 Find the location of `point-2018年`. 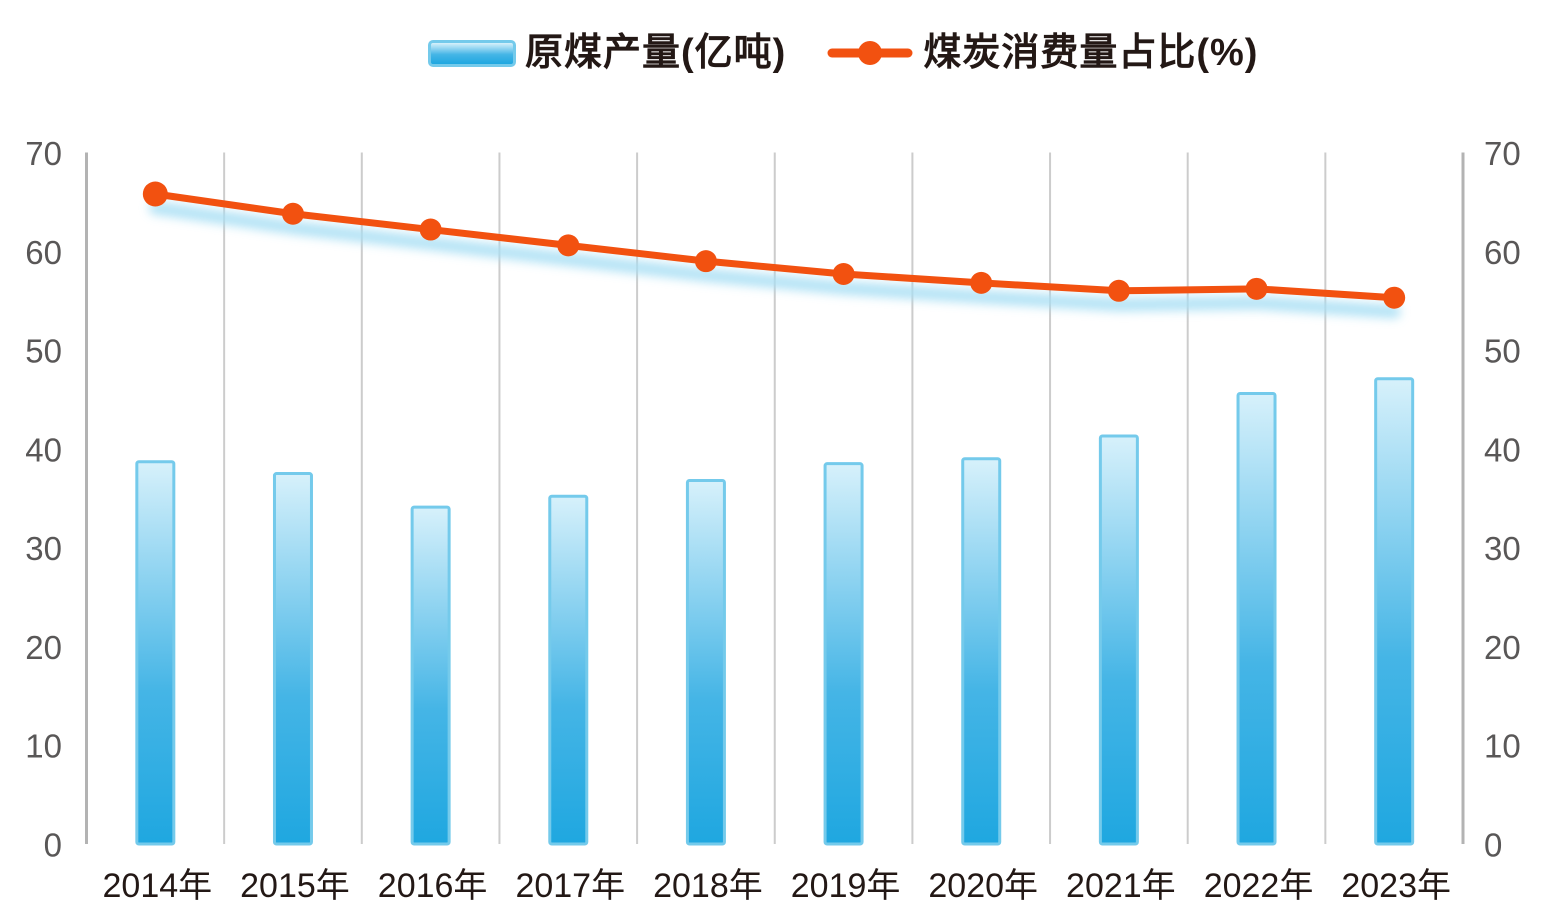

point-2018年 is located at coordinates (705, 261).